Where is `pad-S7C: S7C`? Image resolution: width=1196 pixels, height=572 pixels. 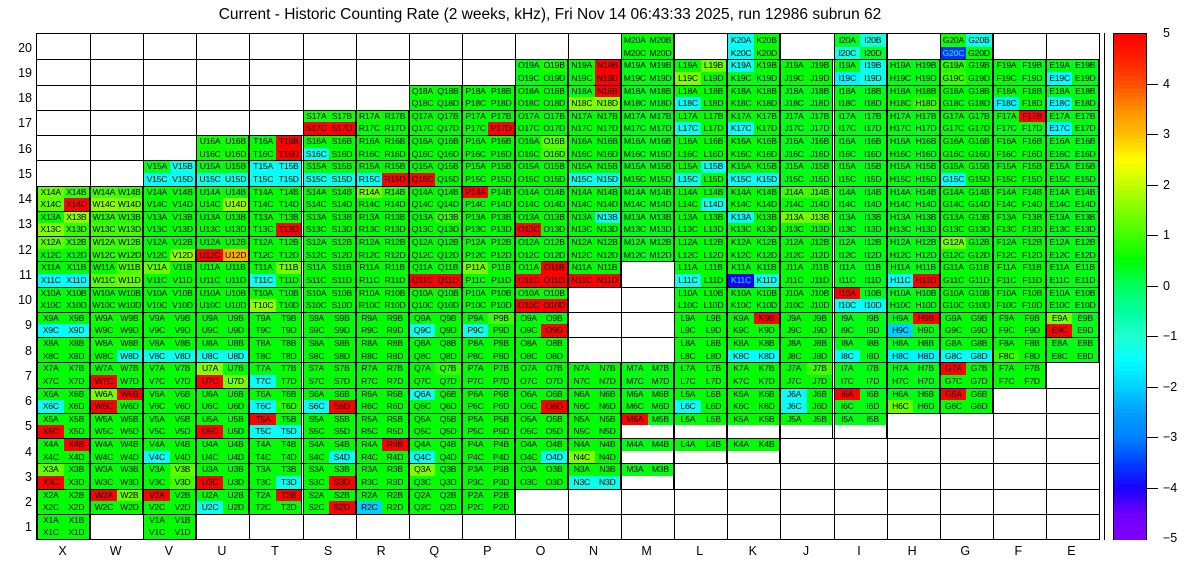 pad-S7C: S7C is located at coordinates (316, 381).